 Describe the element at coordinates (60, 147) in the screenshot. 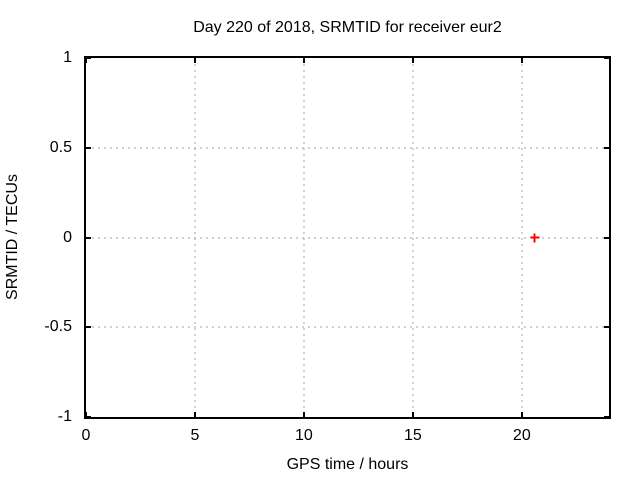

I see `y-tick-label: 0.5` at that location.